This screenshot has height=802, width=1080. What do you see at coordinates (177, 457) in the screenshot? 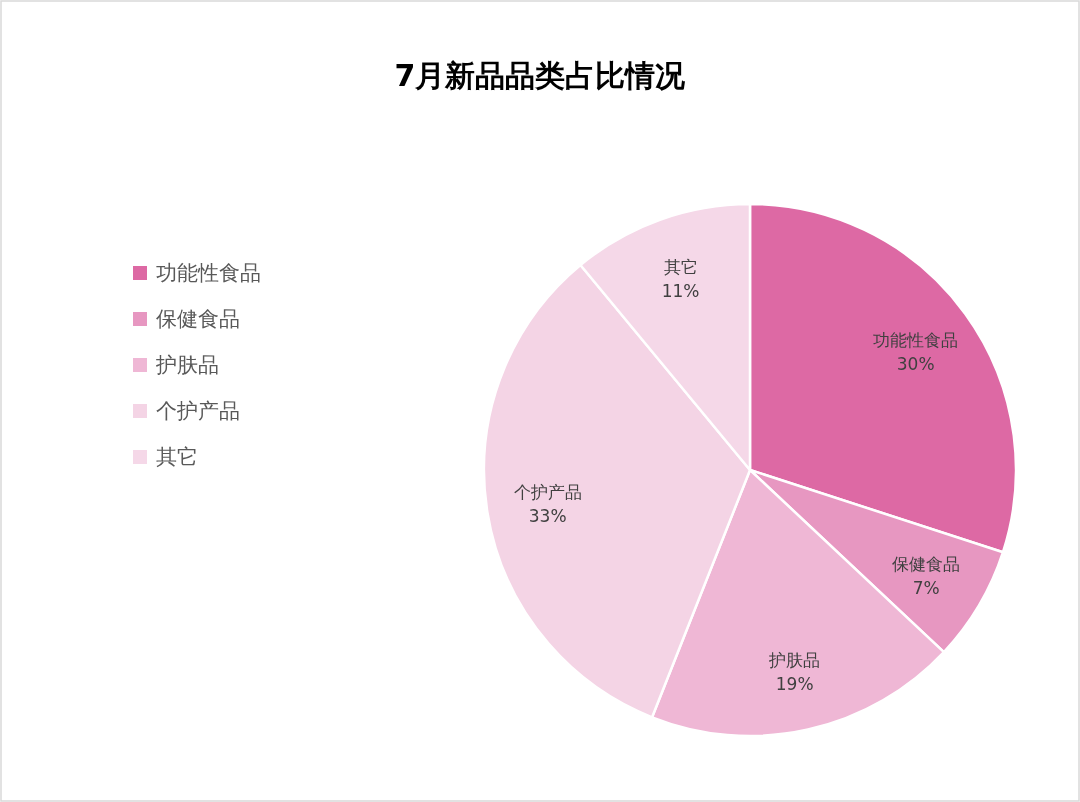
I see `legend-label: 其它` at bounding box center [177, 457].